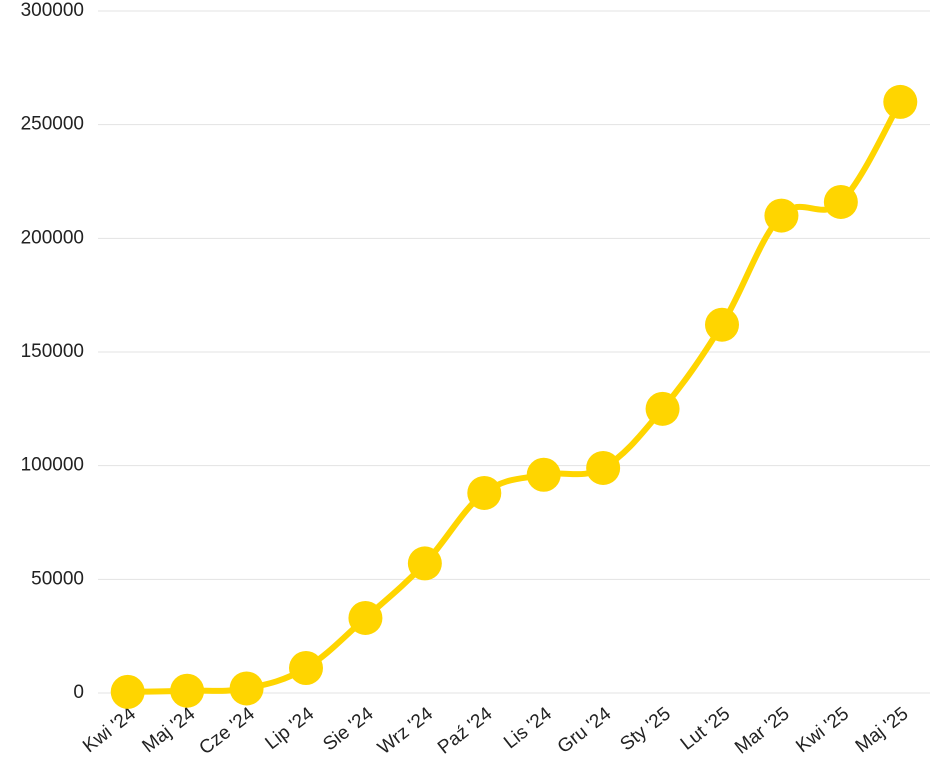 The height and width of the screenshot is (773, 934). What do you see at coordinates (52, 465) in the screenshot?
I see `y-tick-label: 100000` at bounding box center [52, 465].